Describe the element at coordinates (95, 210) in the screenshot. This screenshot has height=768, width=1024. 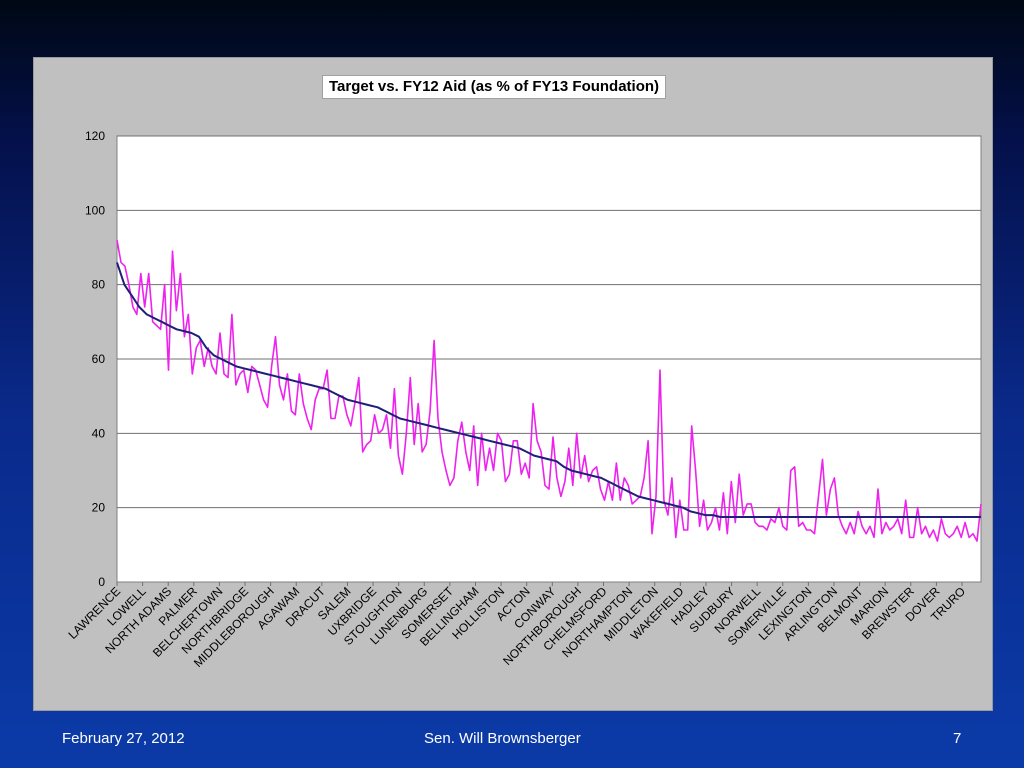
I see `y-tick-label: 100` at that location.